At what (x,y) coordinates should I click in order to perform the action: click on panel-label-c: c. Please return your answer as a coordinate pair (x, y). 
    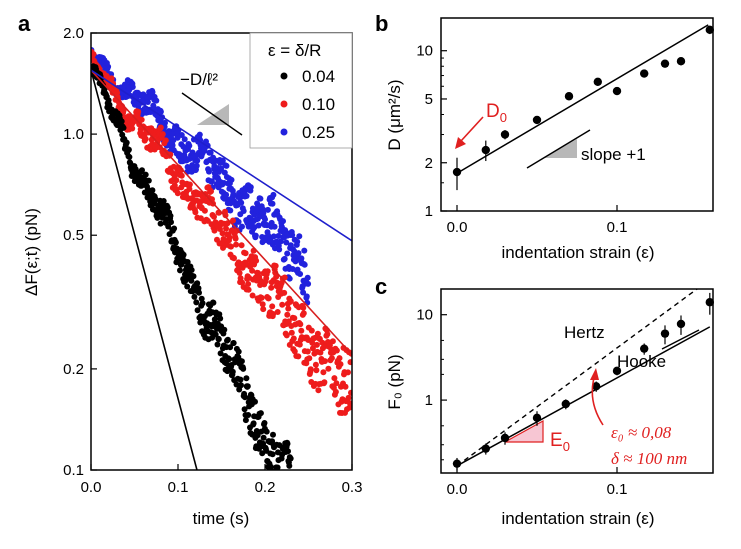
    Looking at the image, I should click on (381, 286).